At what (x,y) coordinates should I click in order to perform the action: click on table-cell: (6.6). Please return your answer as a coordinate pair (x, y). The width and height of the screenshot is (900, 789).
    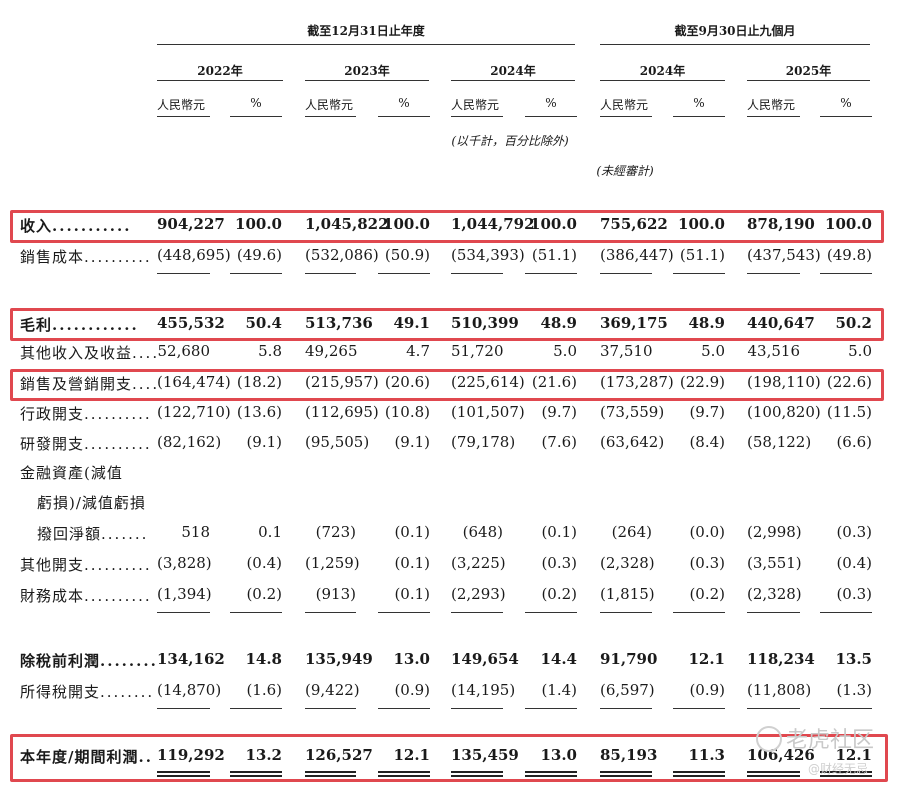
    Looking at the image, I should click on (854, 442).